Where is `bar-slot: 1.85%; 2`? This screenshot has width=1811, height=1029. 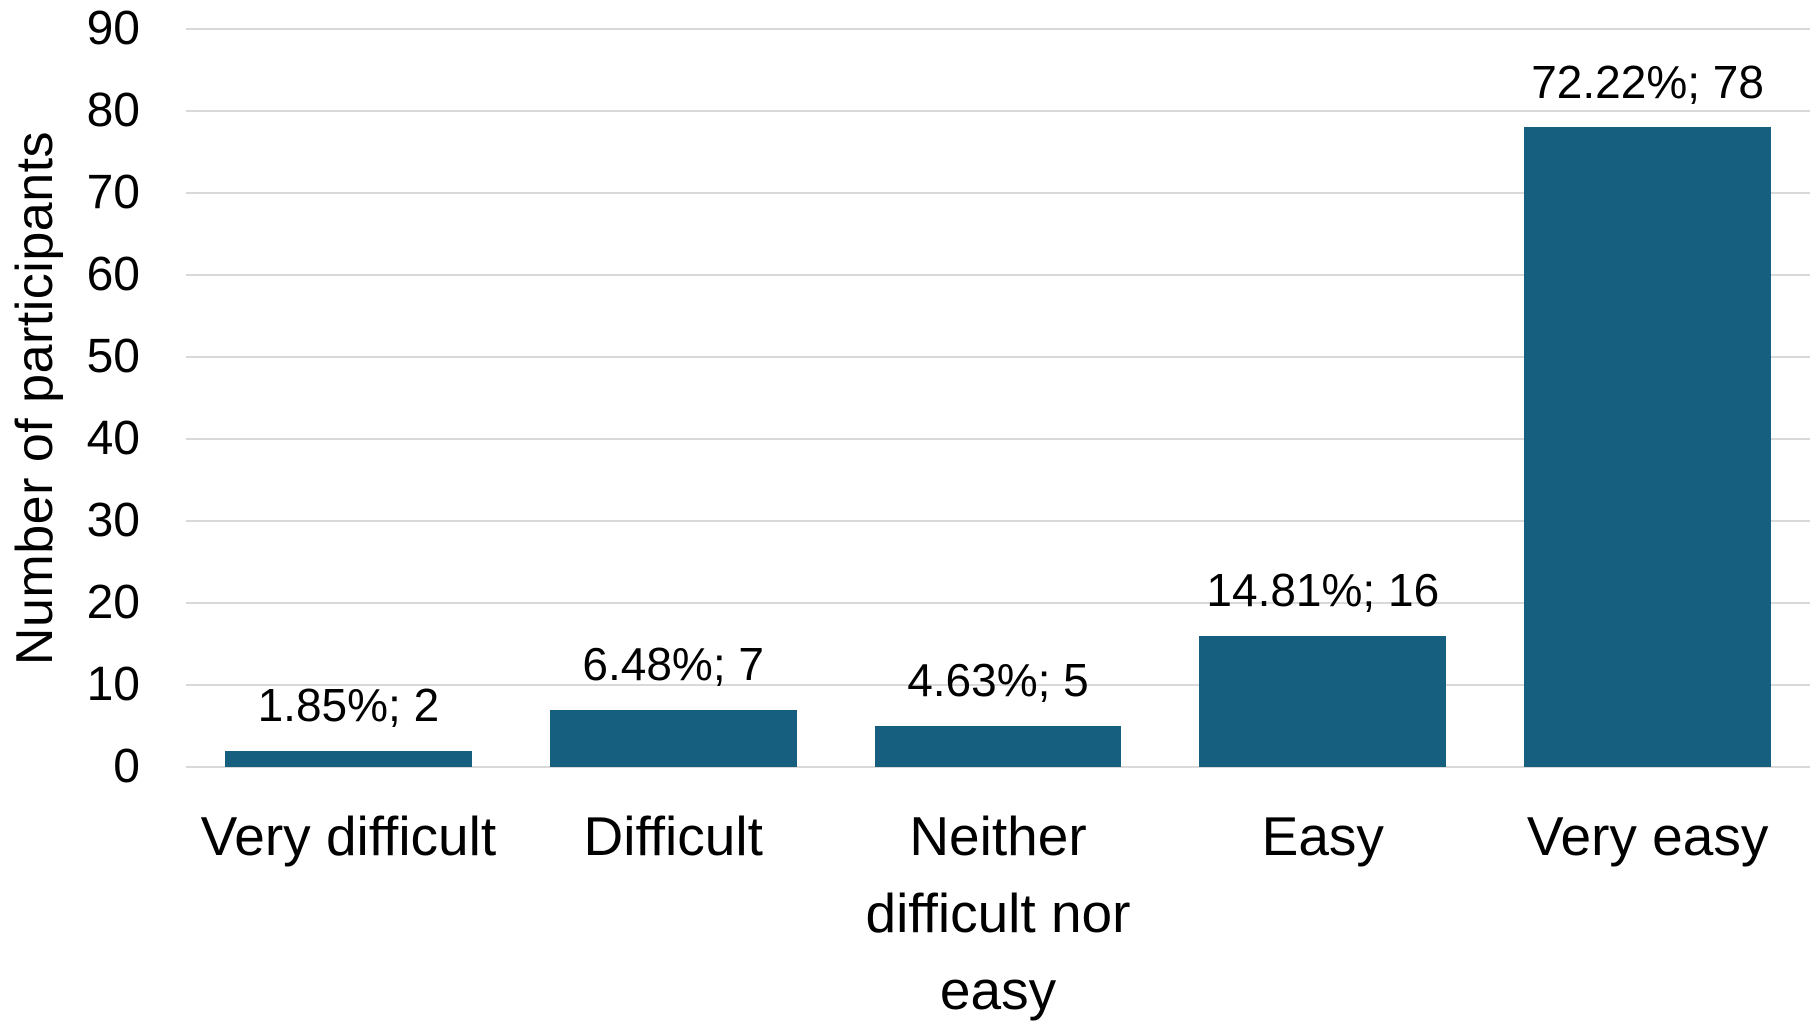 bar-slot: 1.85%; 2 is located at coordinates (348, 398).